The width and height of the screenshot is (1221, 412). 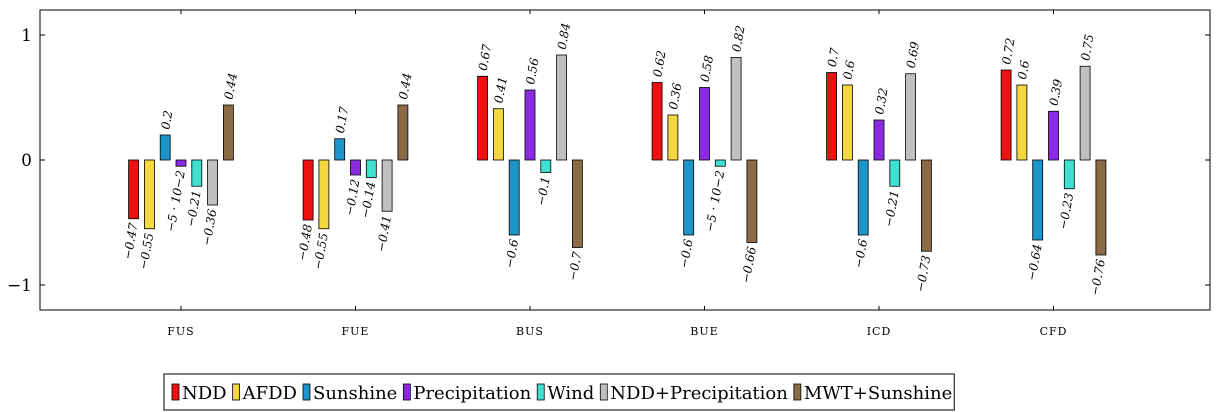 I want to click on legend-label: MWT+Sunshine, so click(x=878, y=393).